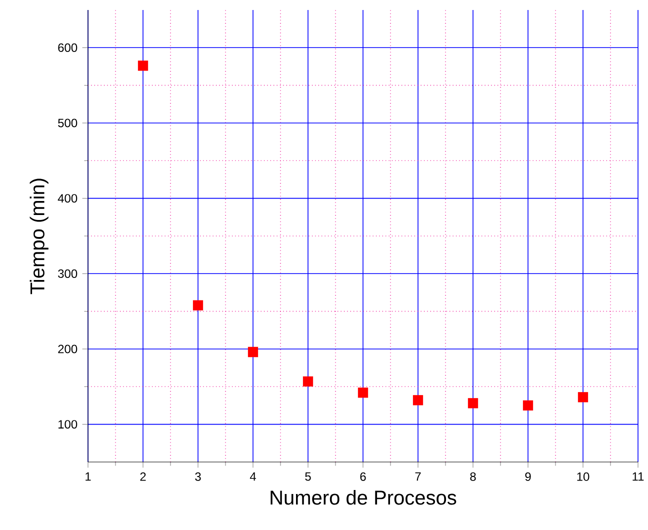 This screenshot has width=648, height=530. What do you see at coordinates (68, 47) in the screenshot?
I see `y-tick-label: 600` at bounding box center [68, 47].